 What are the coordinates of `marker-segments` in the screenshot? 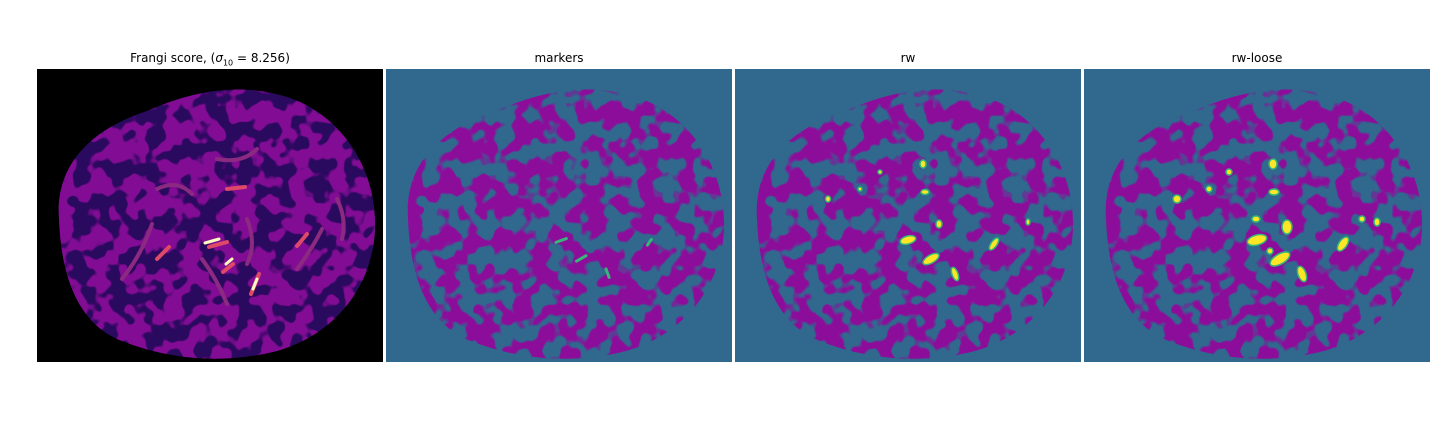 It's located at (603, 258).